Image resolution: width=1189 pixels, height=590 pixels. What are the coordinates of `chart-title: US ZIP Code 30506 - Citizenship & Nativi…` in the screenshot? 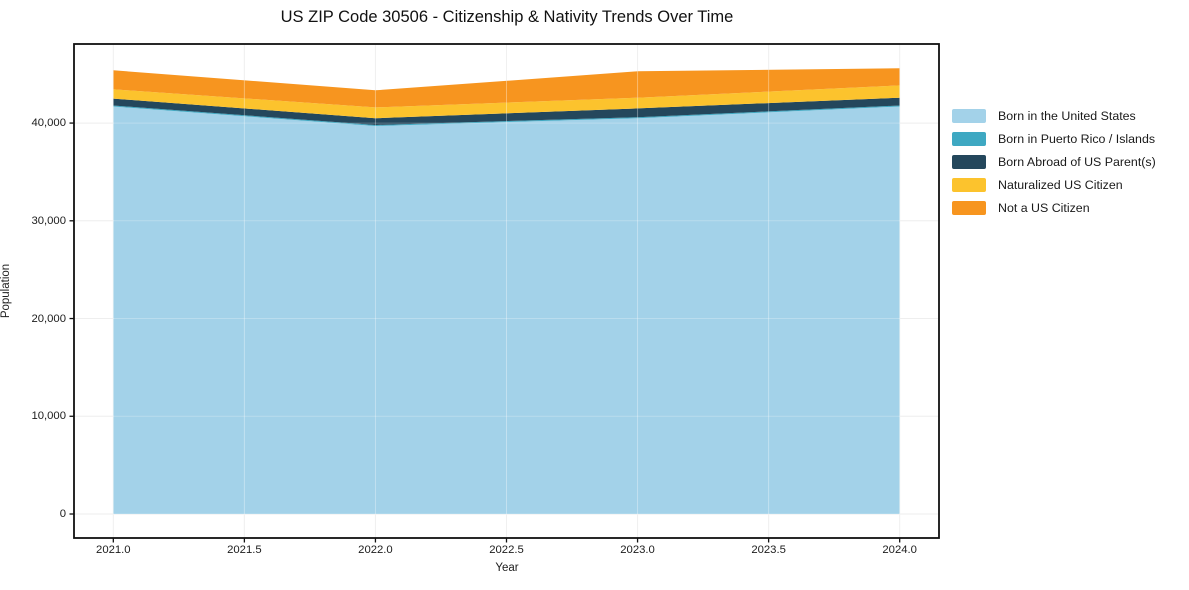 It's located at (507, 17).